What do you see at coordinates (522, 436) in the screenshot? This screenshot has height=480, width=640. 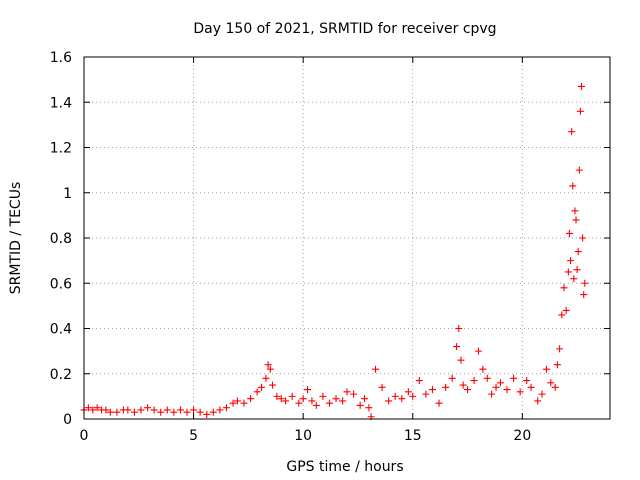 I see `x-tick-label: 20` at bounding box center [522, 436].